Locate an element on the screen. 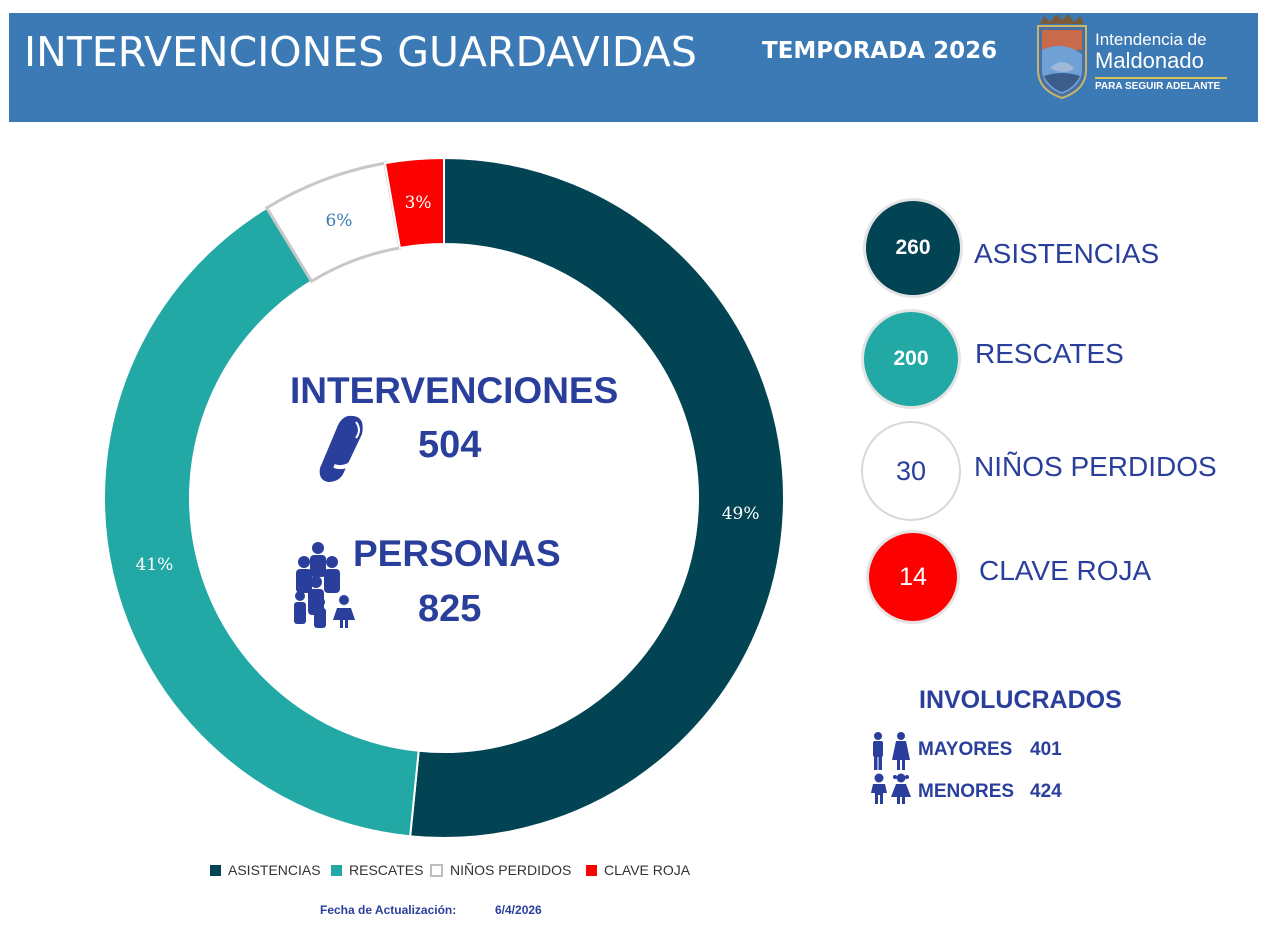 The width and height of the screenshot is (1266, 939). kpi-clave-roja-value: 14 is located at coordinates (913, 576).